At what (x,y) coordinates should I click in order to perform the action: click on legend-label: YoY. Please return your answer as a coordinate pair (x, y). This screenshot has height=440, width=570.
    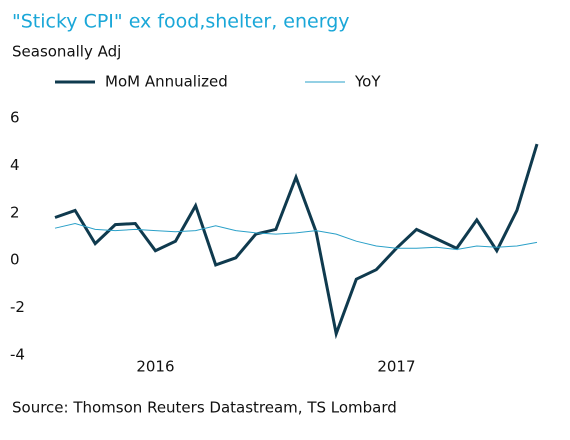
    Looking at the image, I should click on (367, 82).